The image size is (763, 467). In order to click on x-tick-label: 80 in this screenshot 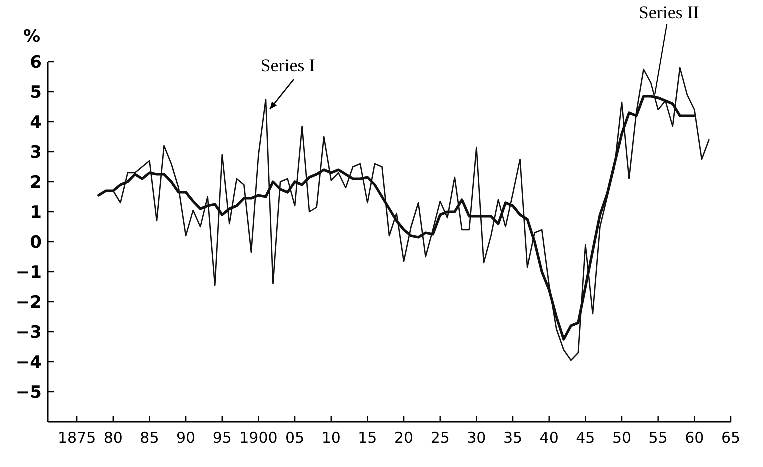, I will do `click(113, 438)`.